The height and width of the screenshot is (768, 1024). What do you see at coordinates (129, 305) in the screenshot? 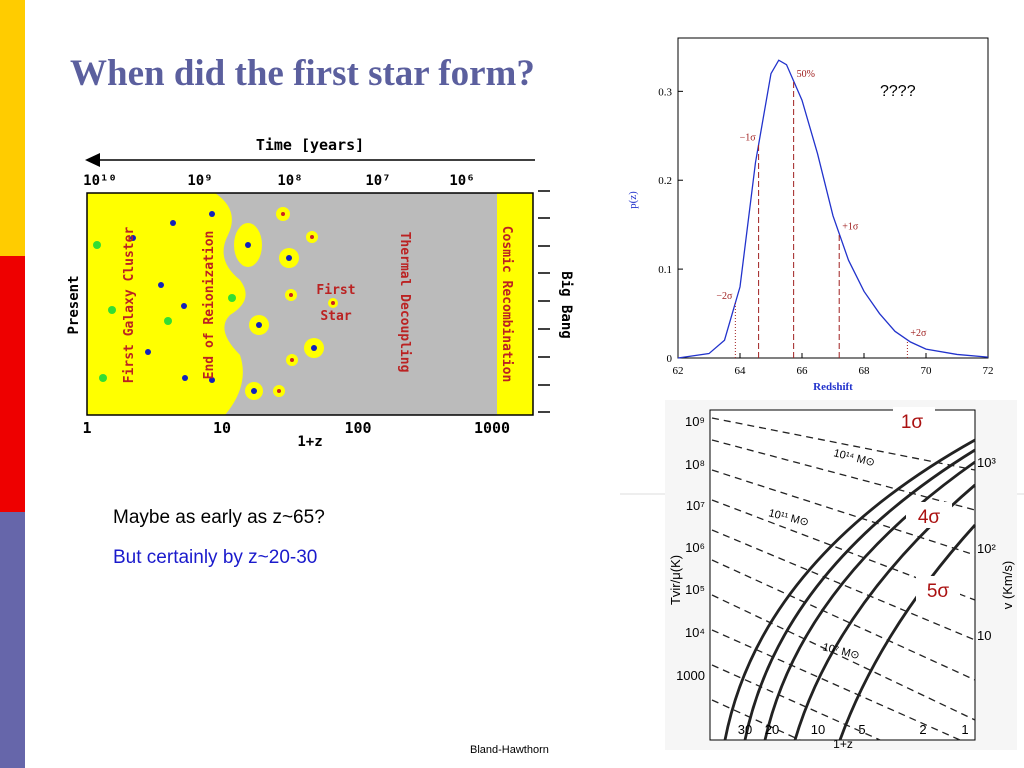
I see `region-label: First Galaxy Cluster` at bounding box center [129, 305].